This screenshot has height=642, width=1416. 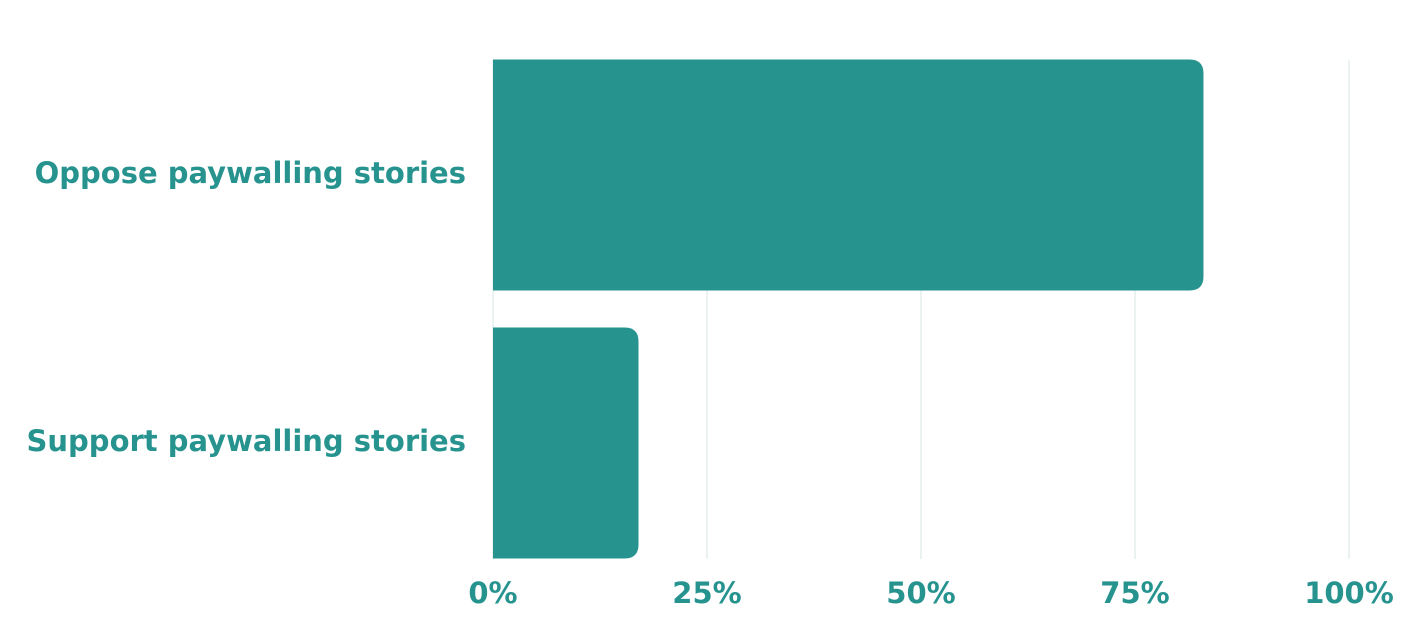 What do you see at coordinates (1134, 593) in the screenshot?
I see `x-tick-label: 75%` at bounding box center [1134, 593].